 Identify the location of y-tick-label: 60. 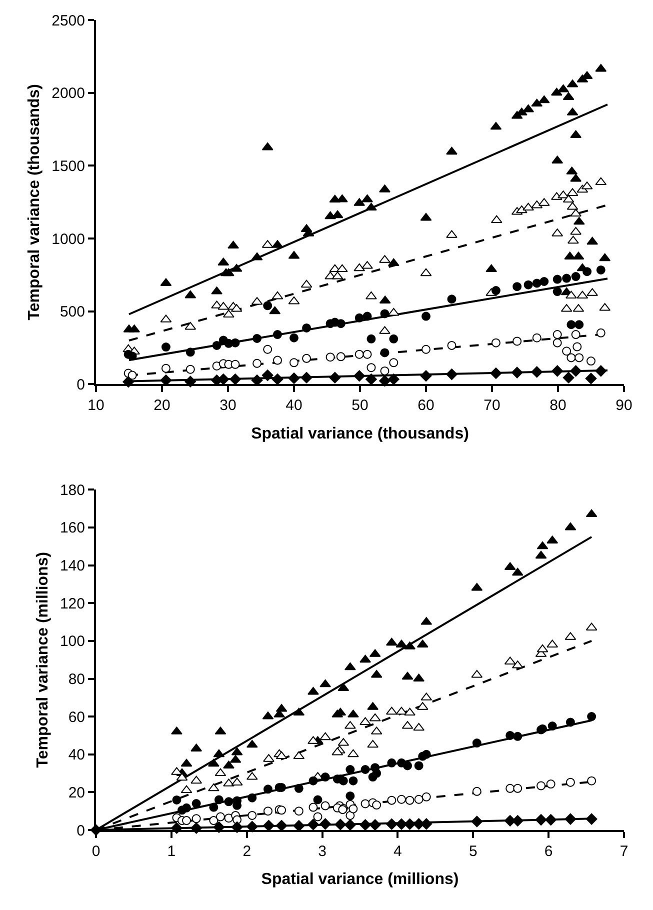
(76, 717).